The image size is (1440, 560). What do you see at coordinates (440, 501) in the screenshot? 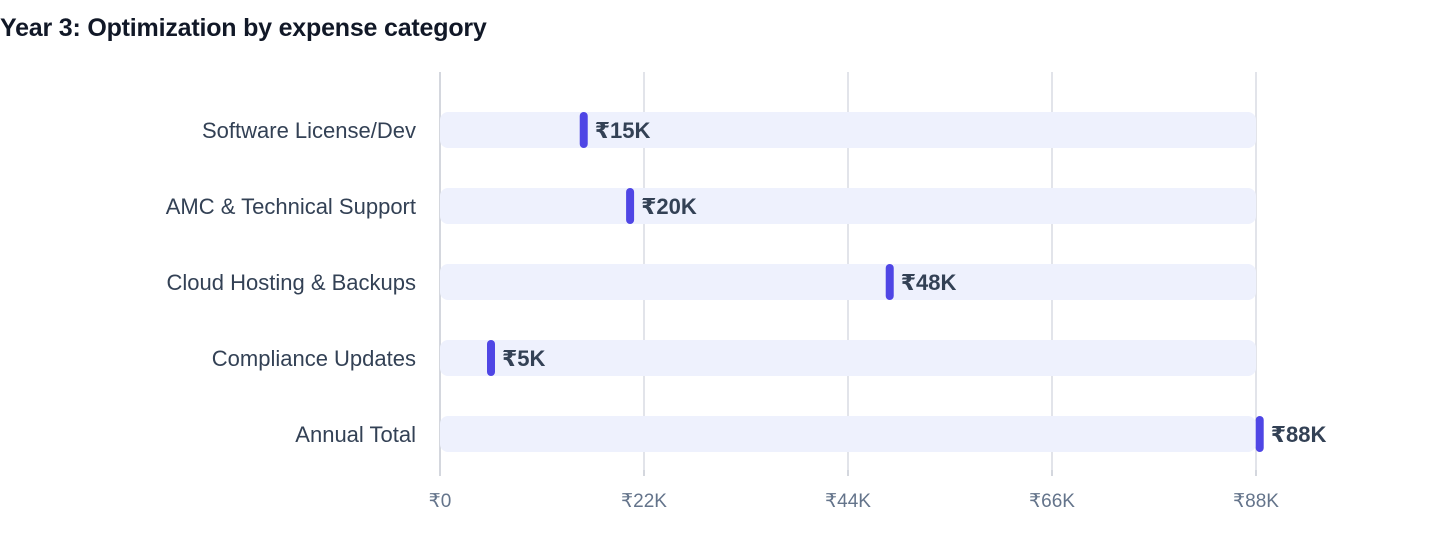
I see `x-tick-label: ₹0` at bounding box center [440, 501].